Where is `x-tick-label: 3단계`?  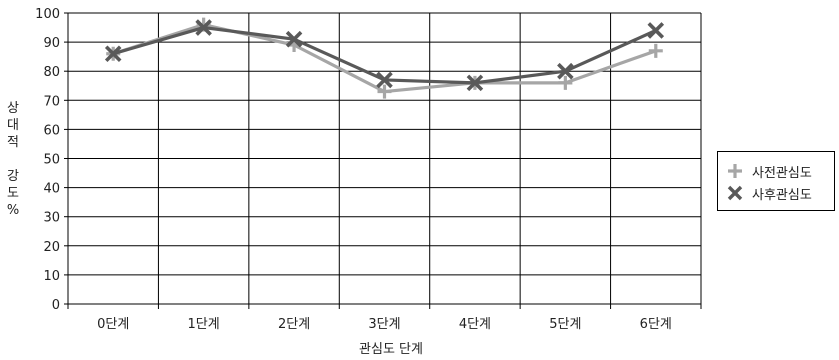 x-tick-label: 3단계 is located at coordinates (384, 324).